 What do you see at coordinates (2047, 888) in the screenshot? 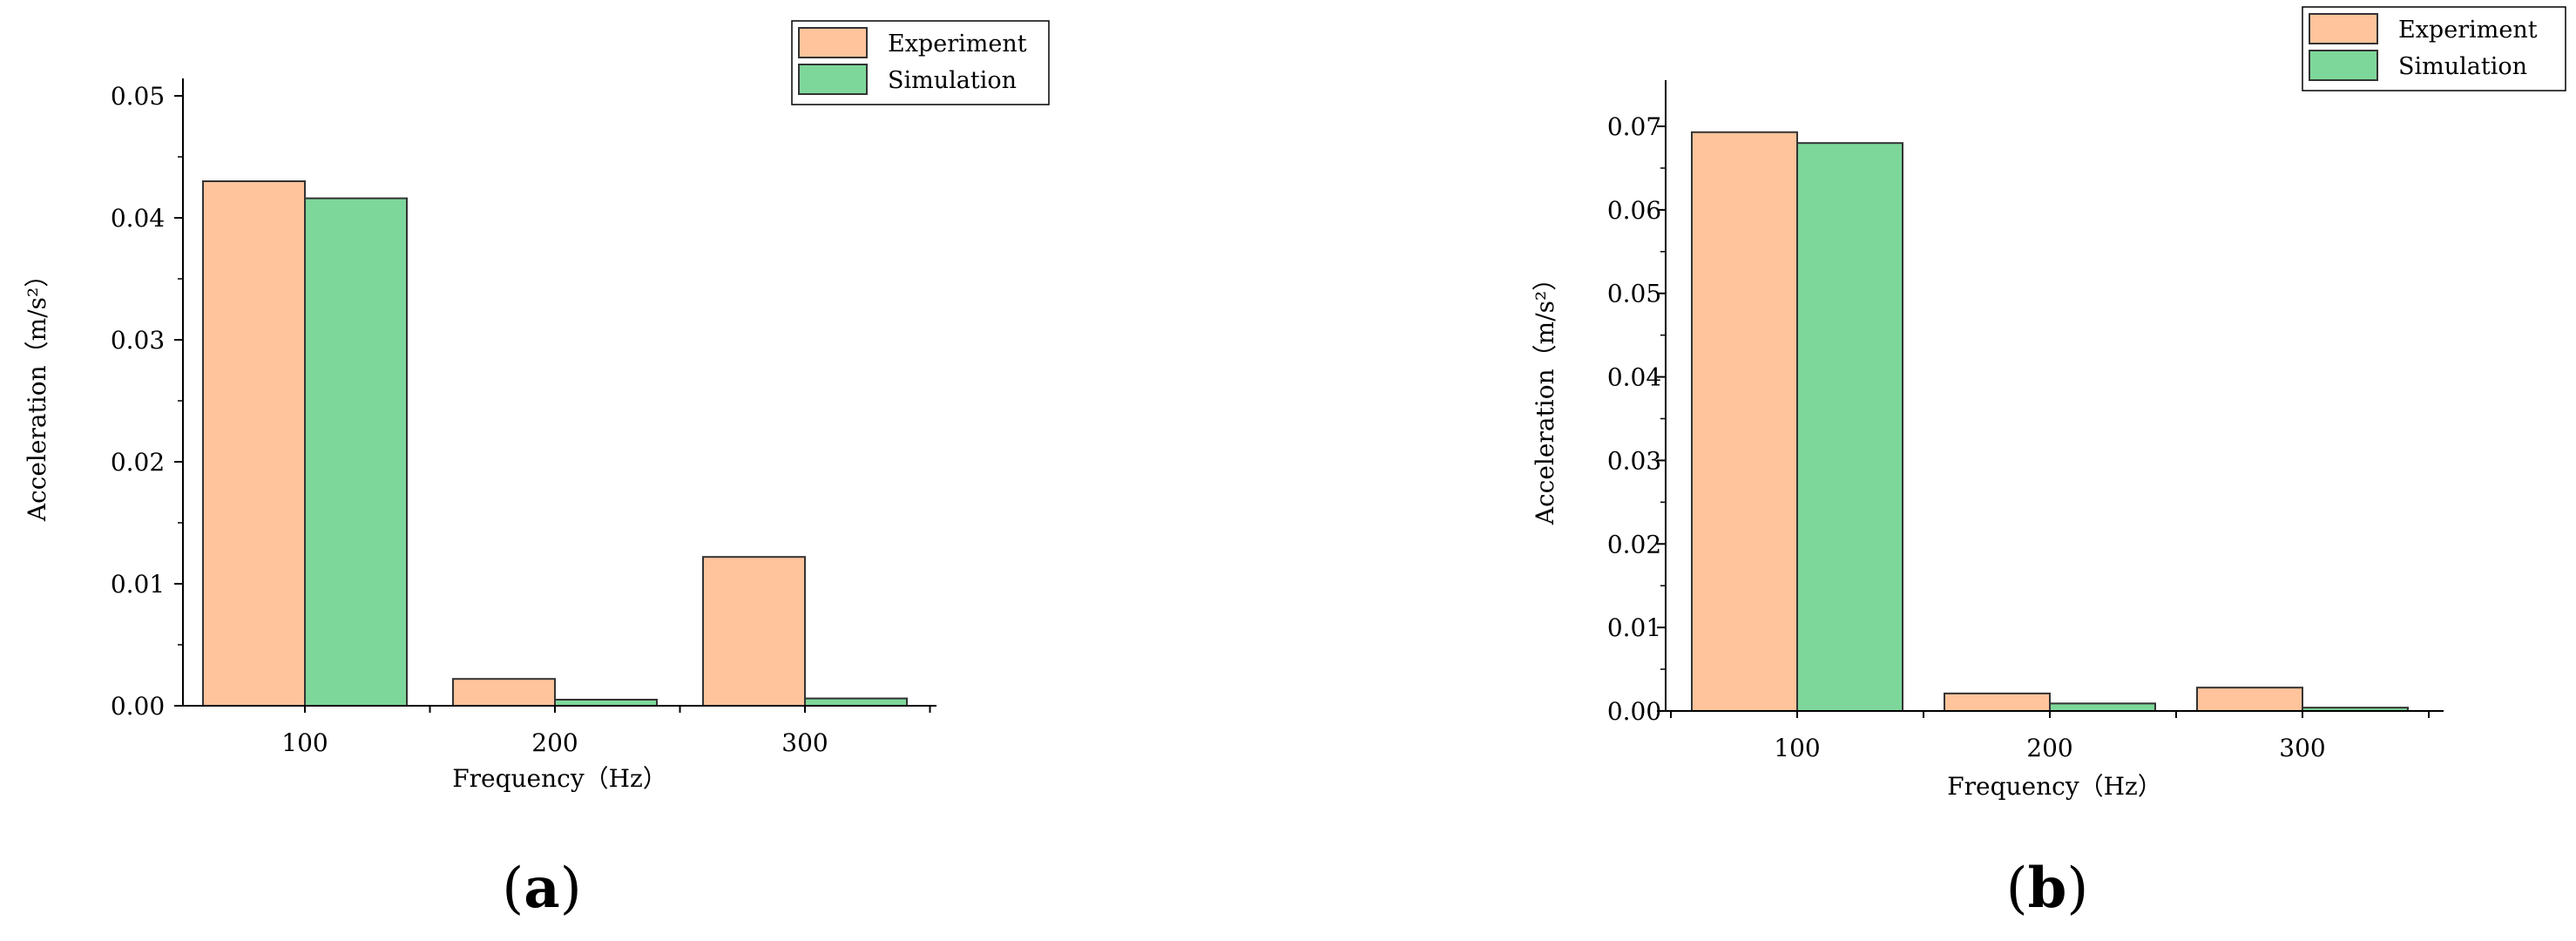
I see `panel-label: (b)` at bounding box center [2047, 888].